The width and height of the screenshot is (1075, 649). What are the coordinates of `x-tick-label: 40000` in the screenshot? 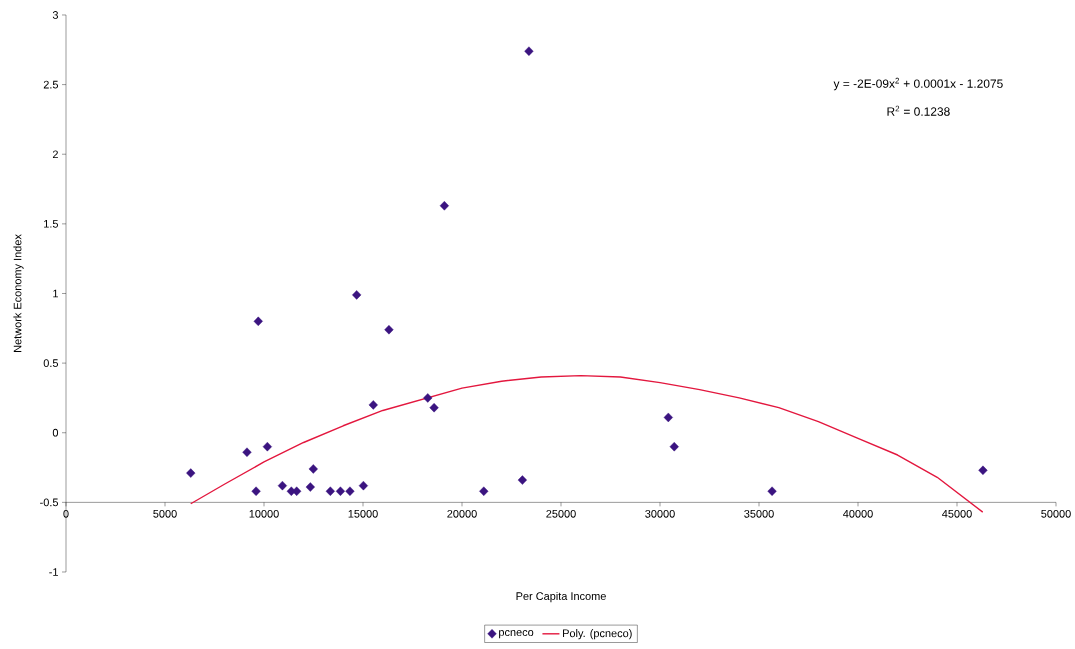 It's located at (858, 513).